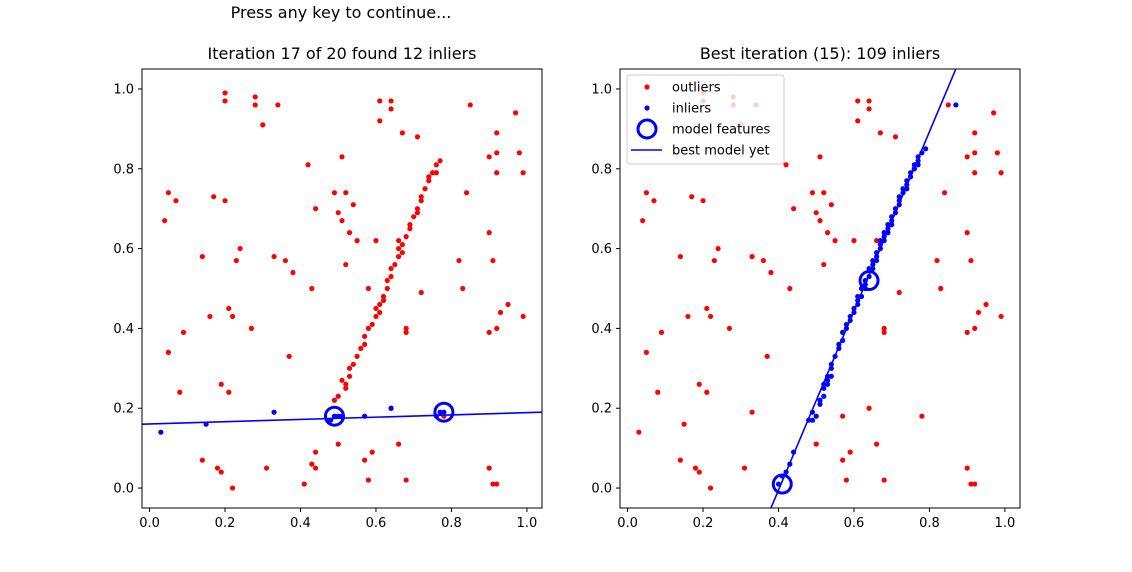 The image size is (1132, 572). I want to click on legend-inlier-marker, so click(647, 108).